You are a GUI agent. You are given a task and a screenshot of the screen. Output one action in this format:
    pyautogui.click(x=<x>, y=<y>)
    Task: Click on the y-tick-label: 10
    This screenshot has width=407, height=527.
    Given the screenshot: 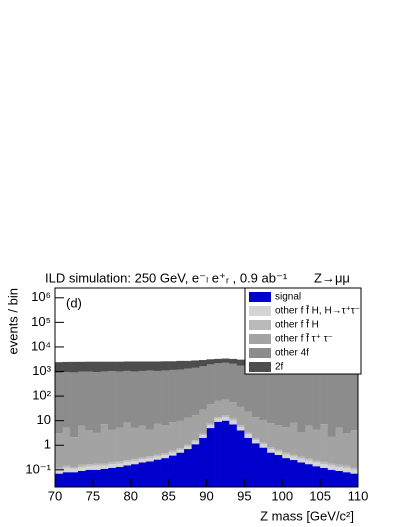 What is the action you would take?
    pyautogui.click(x=44, y=419)
    